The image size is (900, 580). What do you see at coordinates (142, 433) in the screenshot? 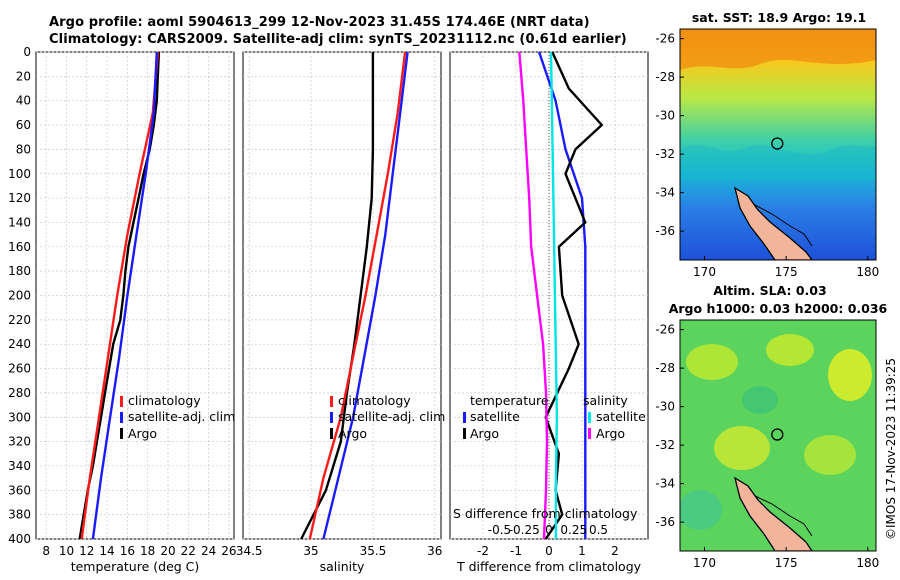
I see `legend-argo: Argo` at bounding box center [142, 433].